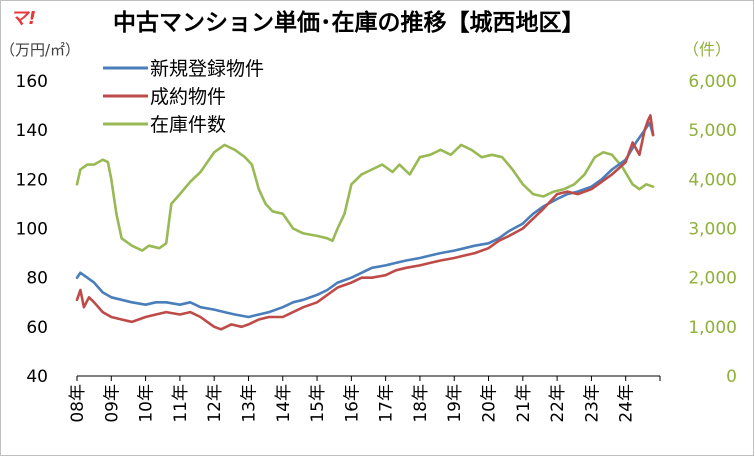  Describe the element at coordinates (23, 18) in the screenshot. I see `logo: マ!` at that location.